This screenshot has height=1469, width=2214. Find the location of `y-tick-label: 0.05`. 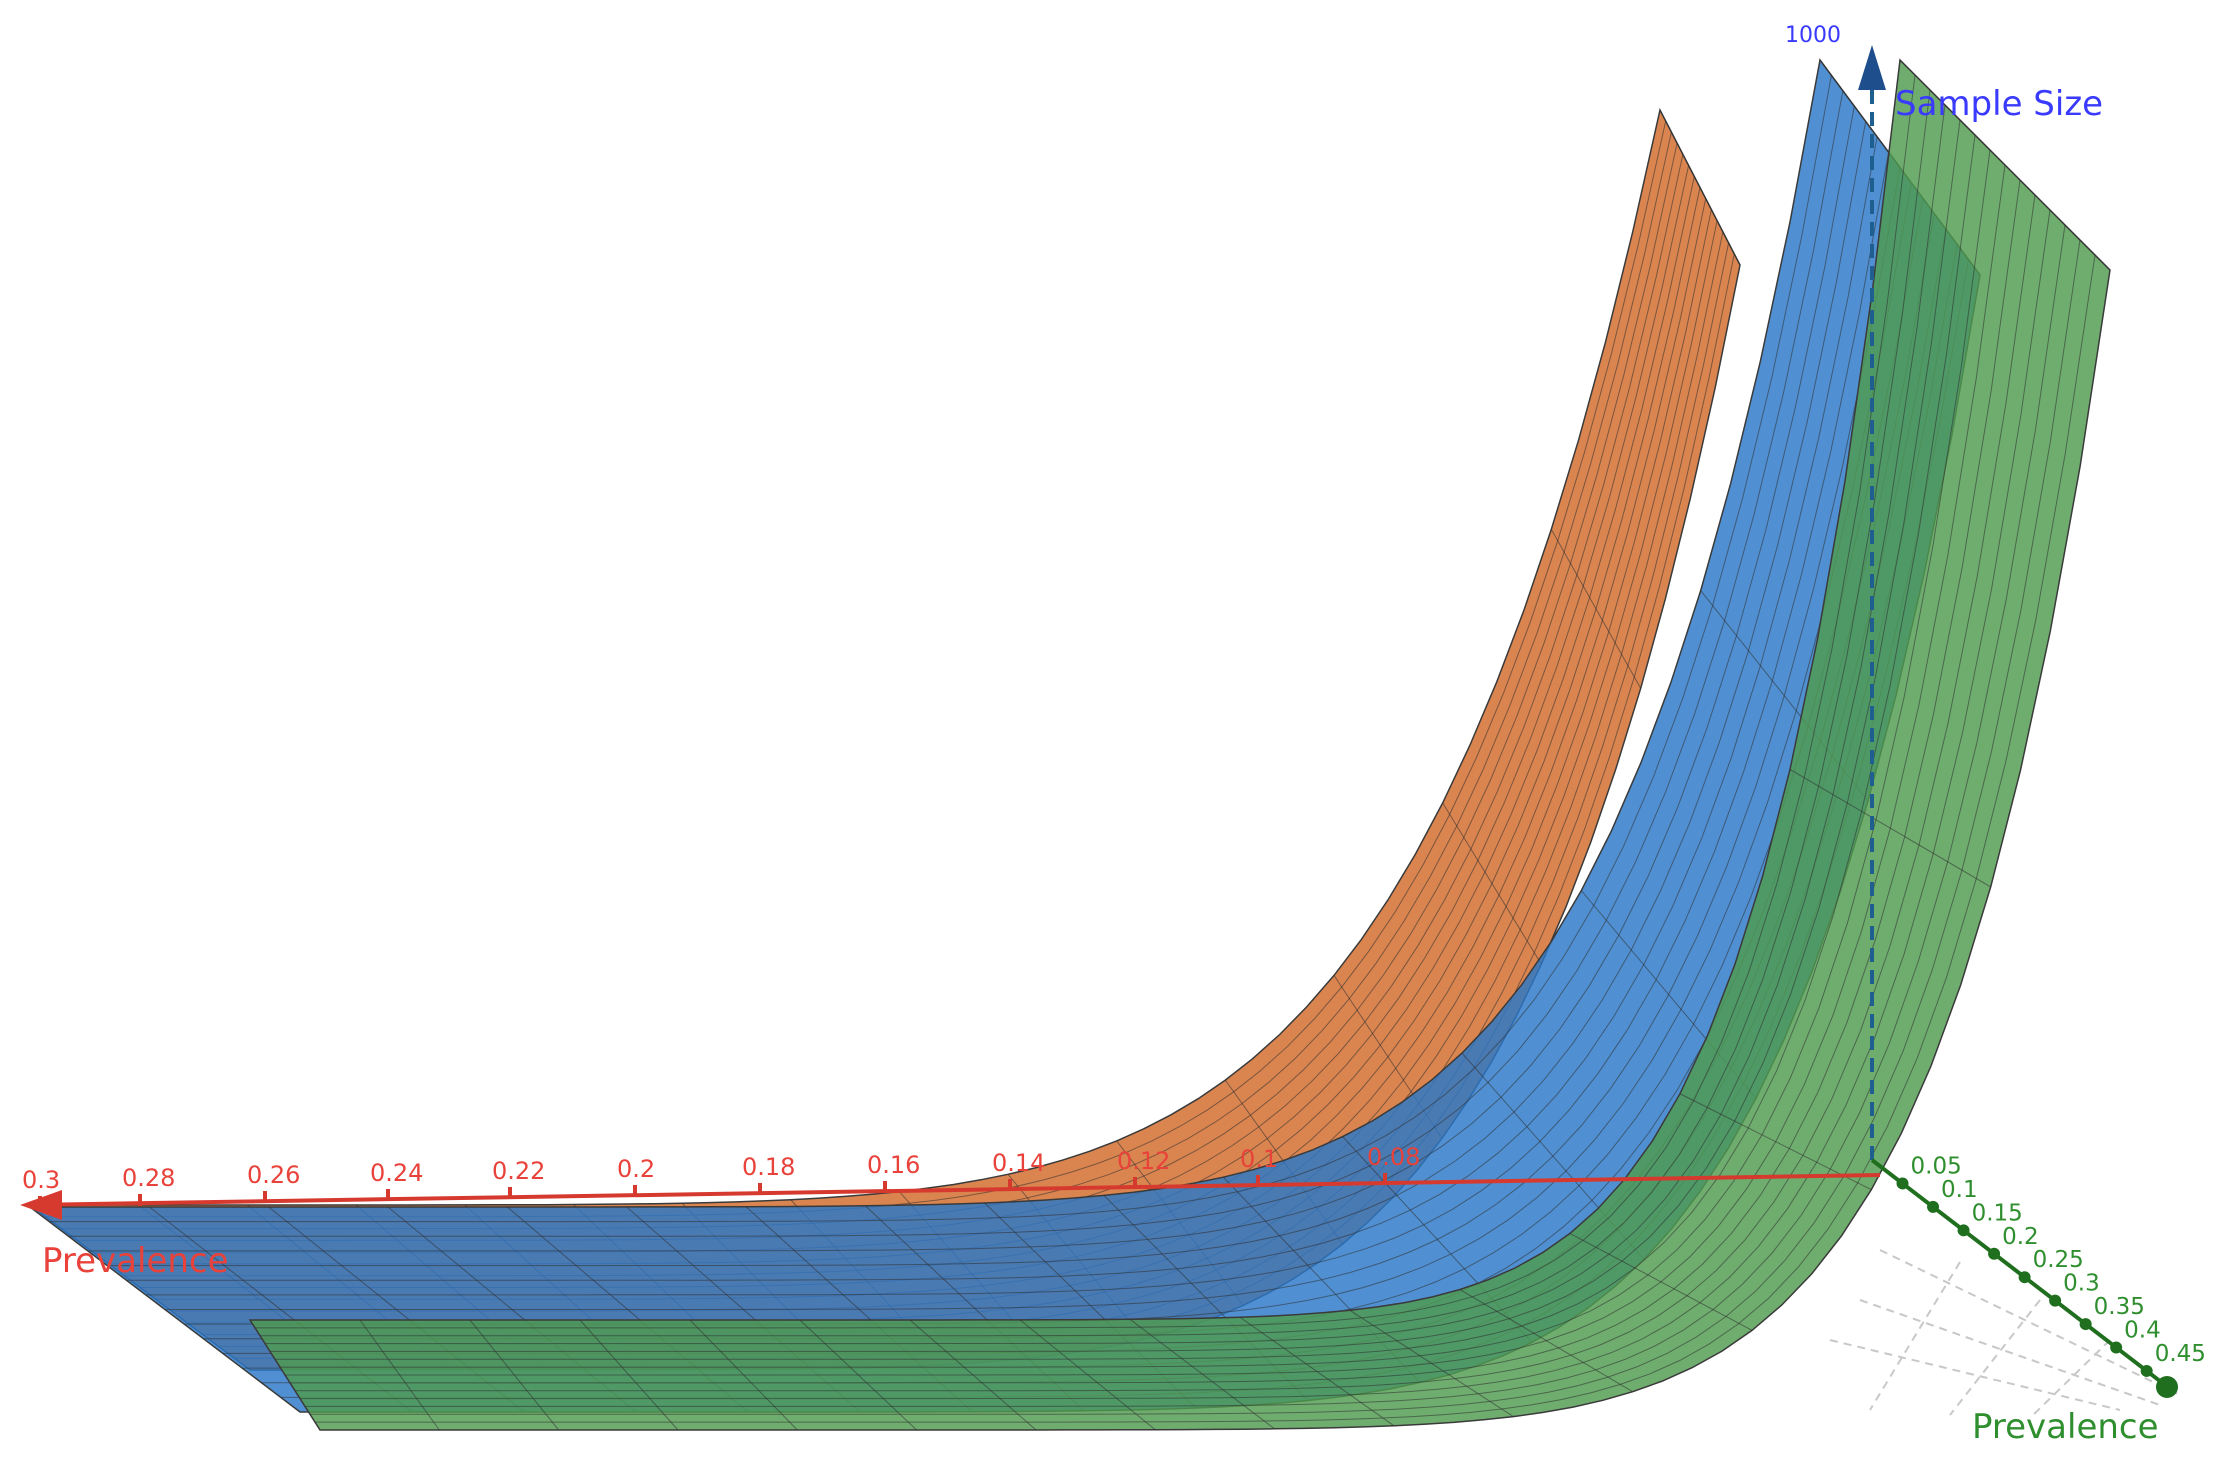

y-tick-label: 0.05 is located at coordinates (1936, 1166).